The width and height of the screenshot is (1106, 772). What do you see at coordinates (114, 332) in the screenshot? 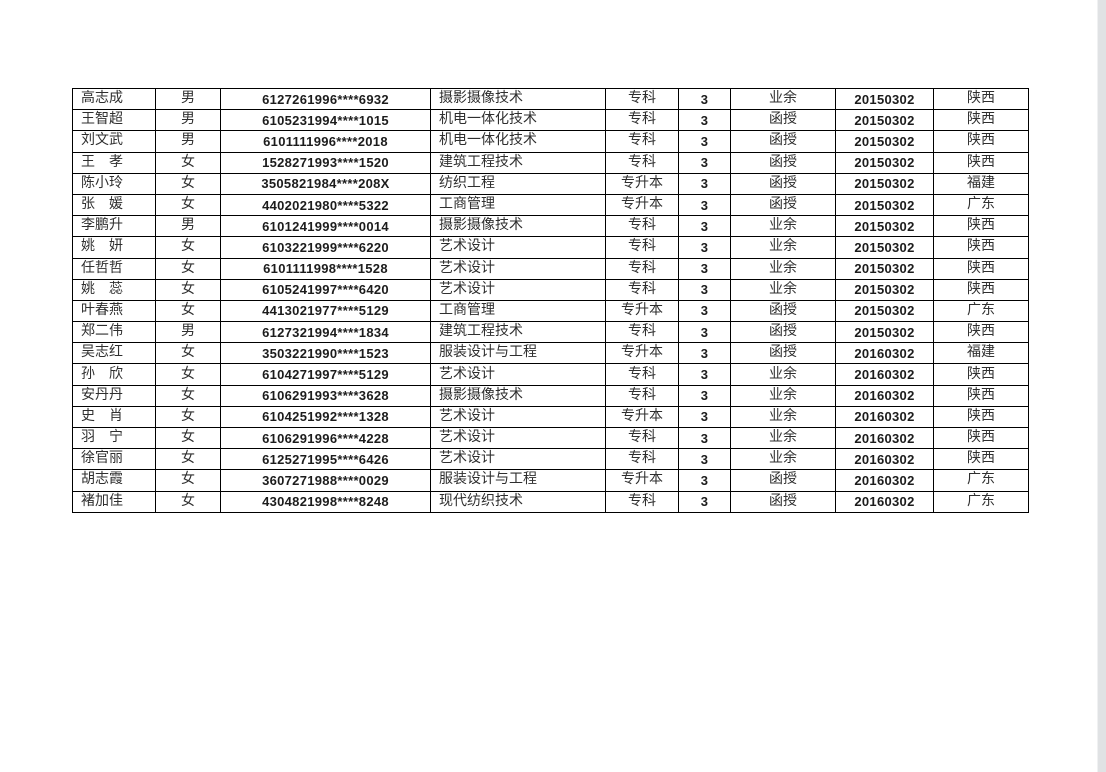
I see `cell-name: 郑二伟` at bounding box center [114, 332].